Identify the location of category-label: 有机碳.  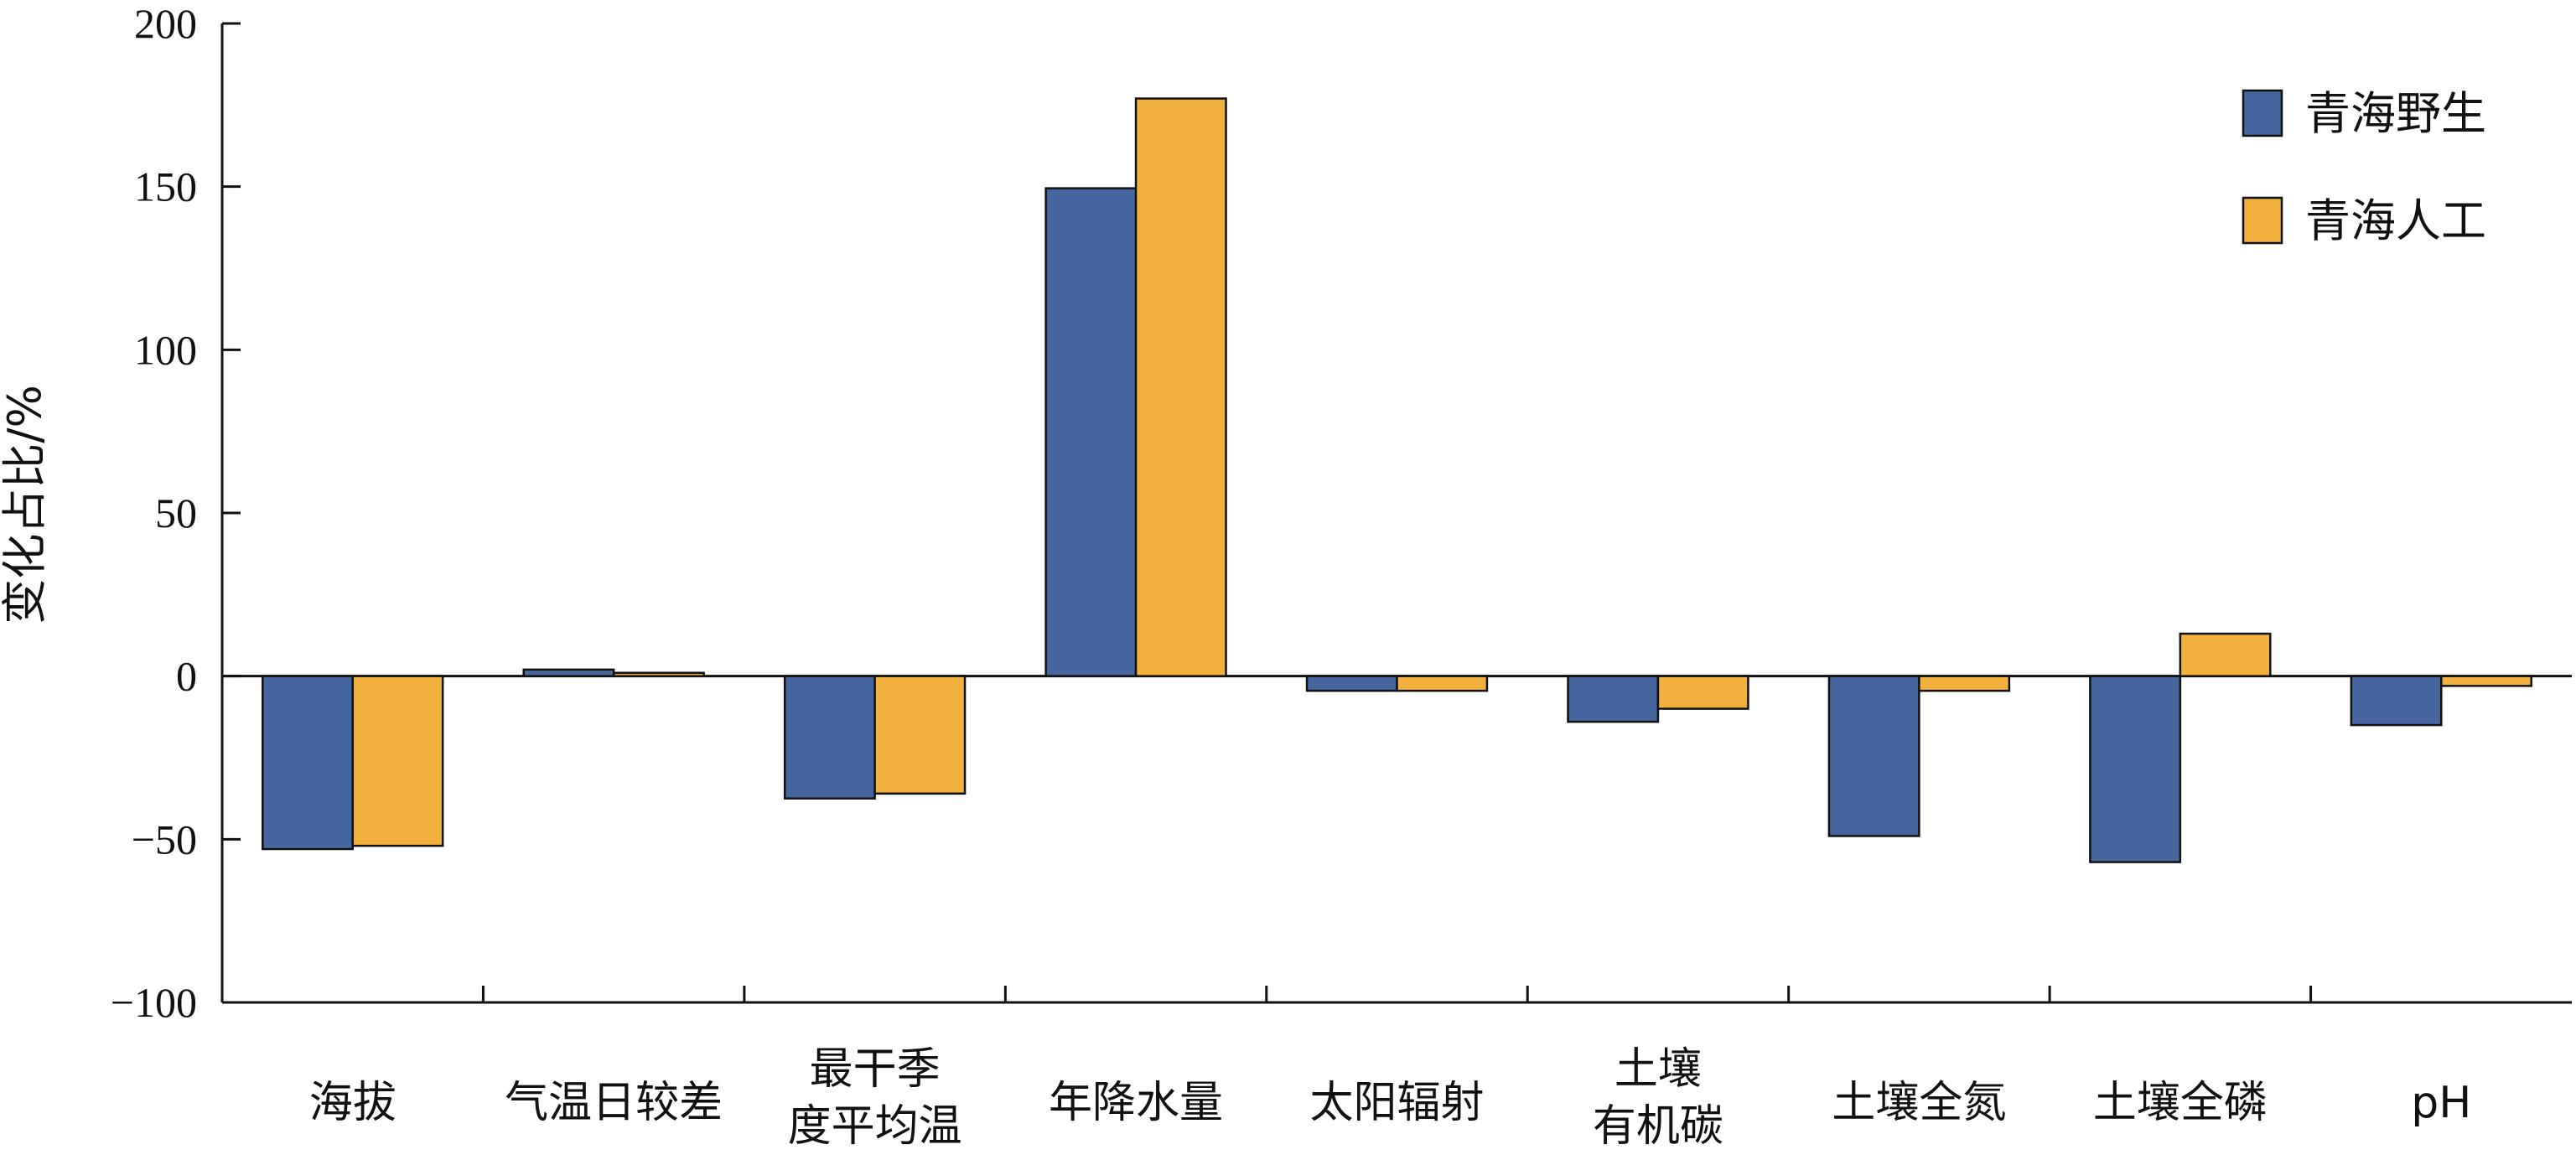
(1658, 1126).